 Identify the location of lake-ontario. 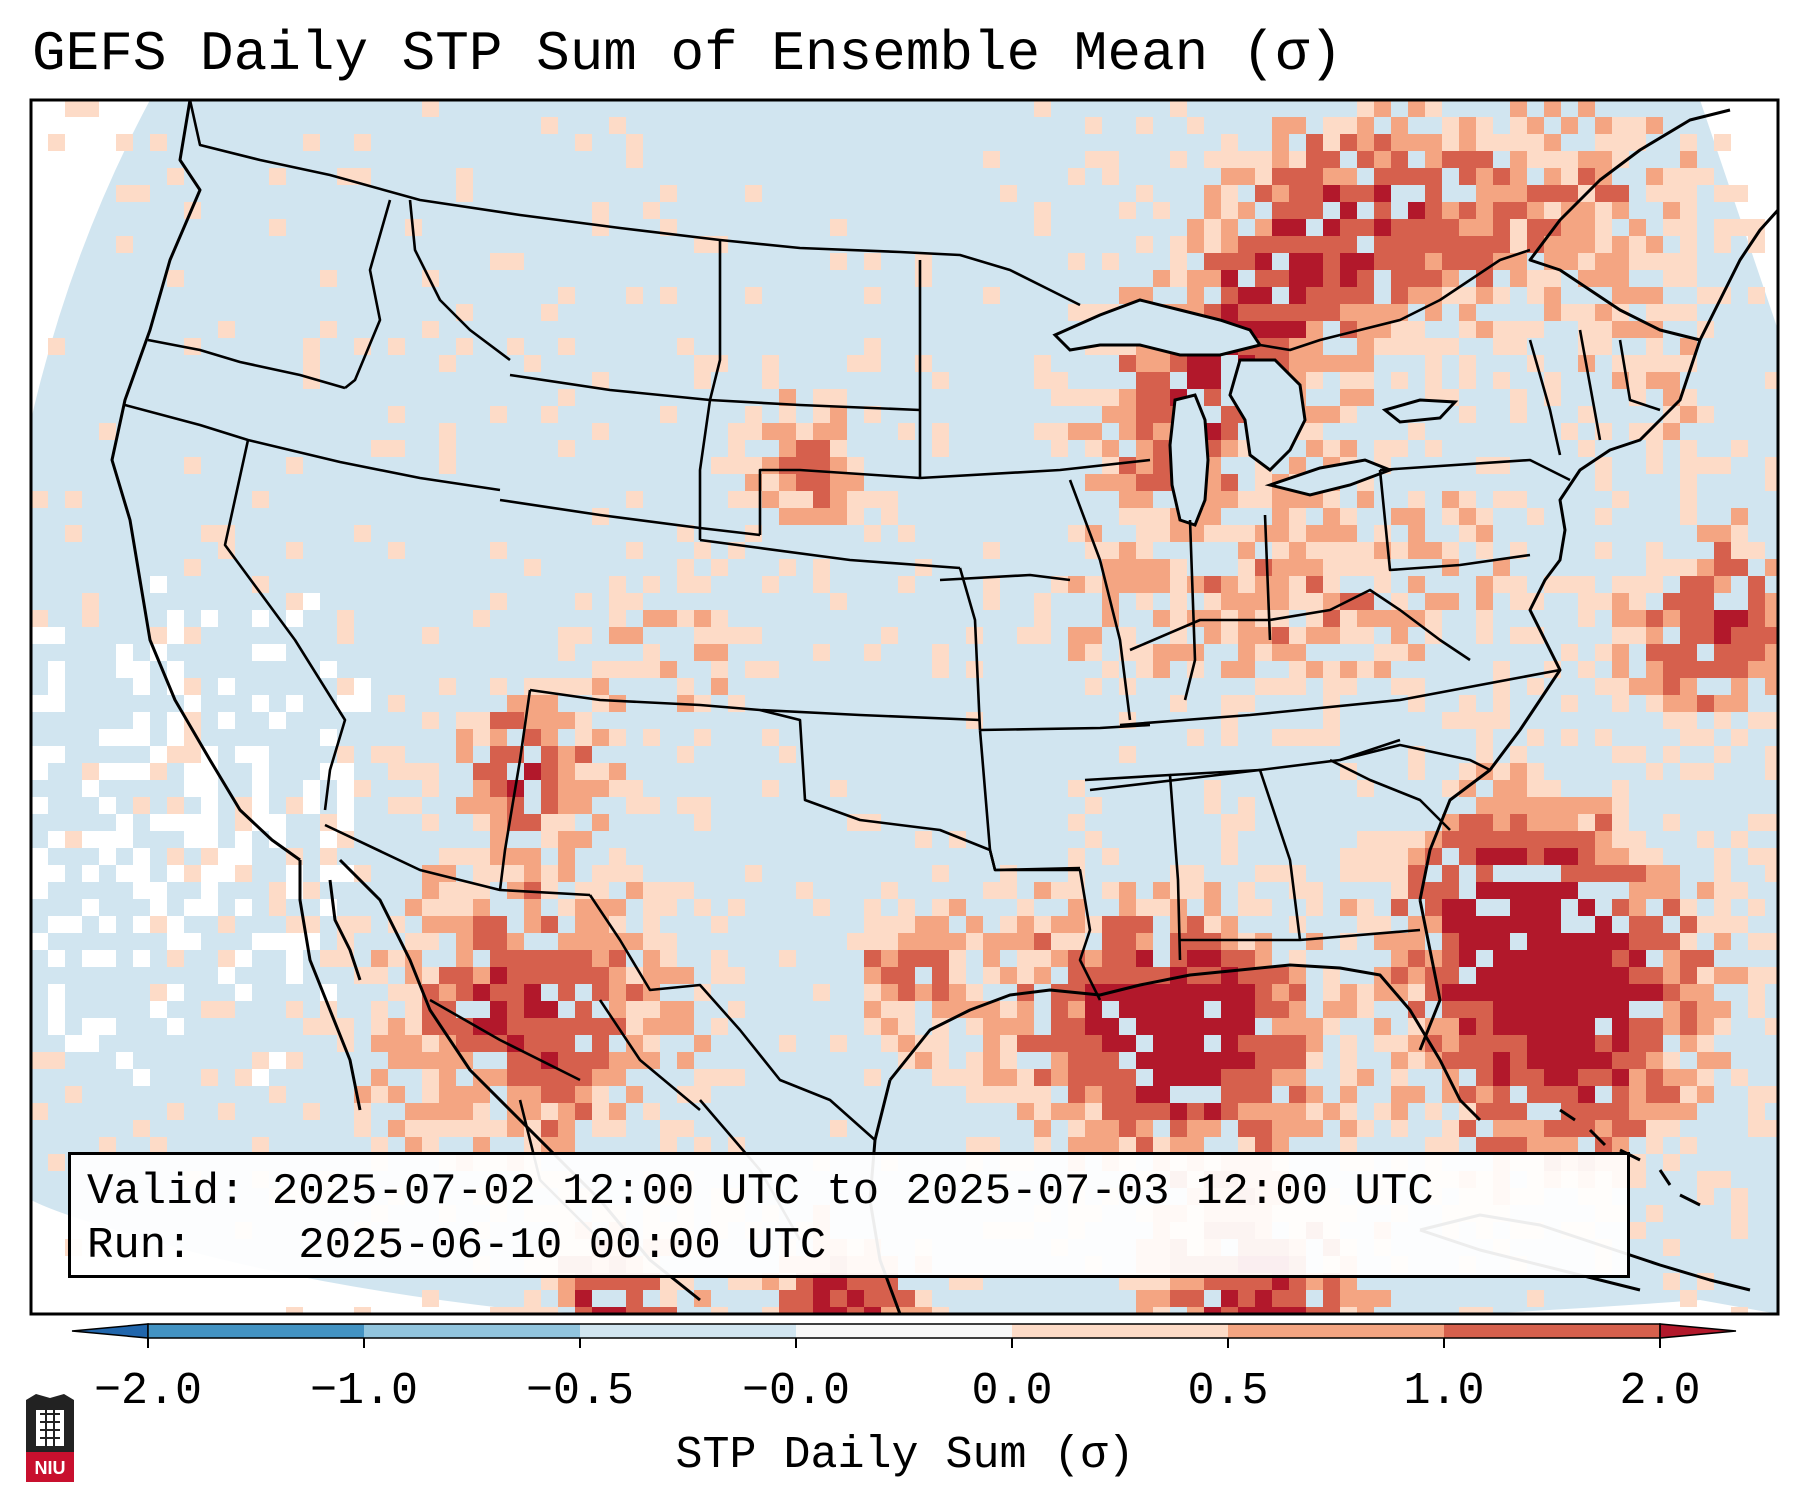
(1420, 411).